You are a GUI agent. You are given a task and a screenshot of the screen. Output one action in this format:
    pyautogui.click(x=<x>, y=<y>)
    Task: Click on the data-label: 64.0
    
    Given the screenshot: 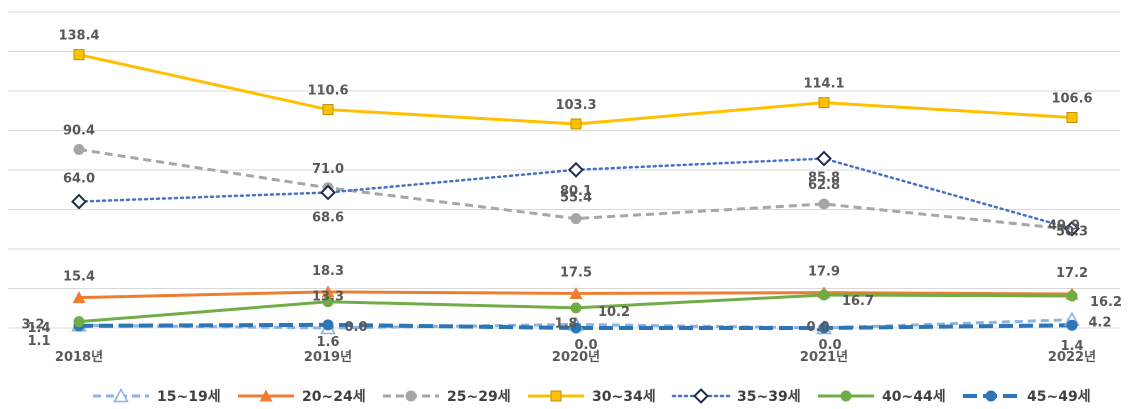 What is the action you would take?
    pyautogui.click(x=79, y=179)
    